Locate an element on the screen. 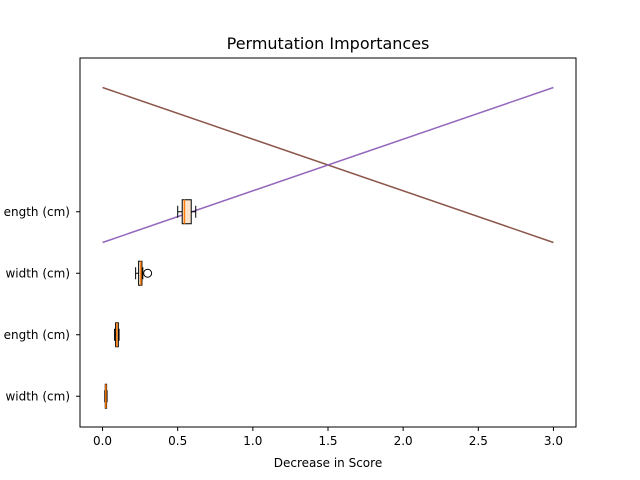 The width and height of the screenshot is (640, 480). x-tick-label-5: 2.5 is located at coordinates (478, 441).